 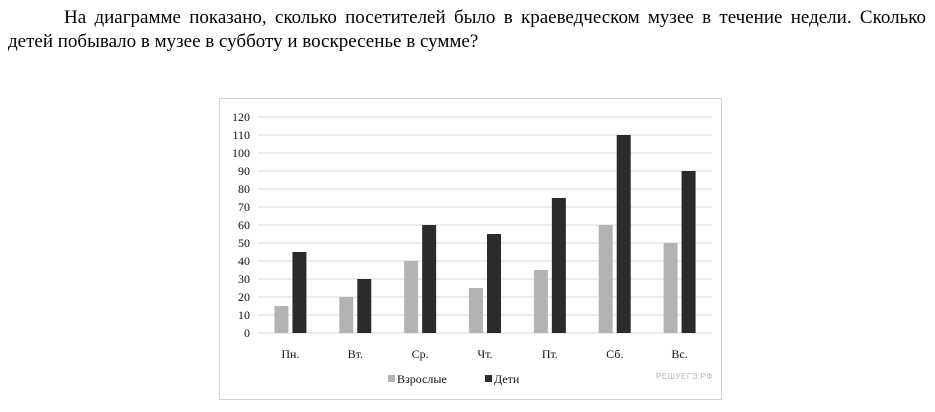 What do you see at coordinates (244, 225) in the screenshot?
I see `y-tick-label: 60` at bounding box center [244, 225].